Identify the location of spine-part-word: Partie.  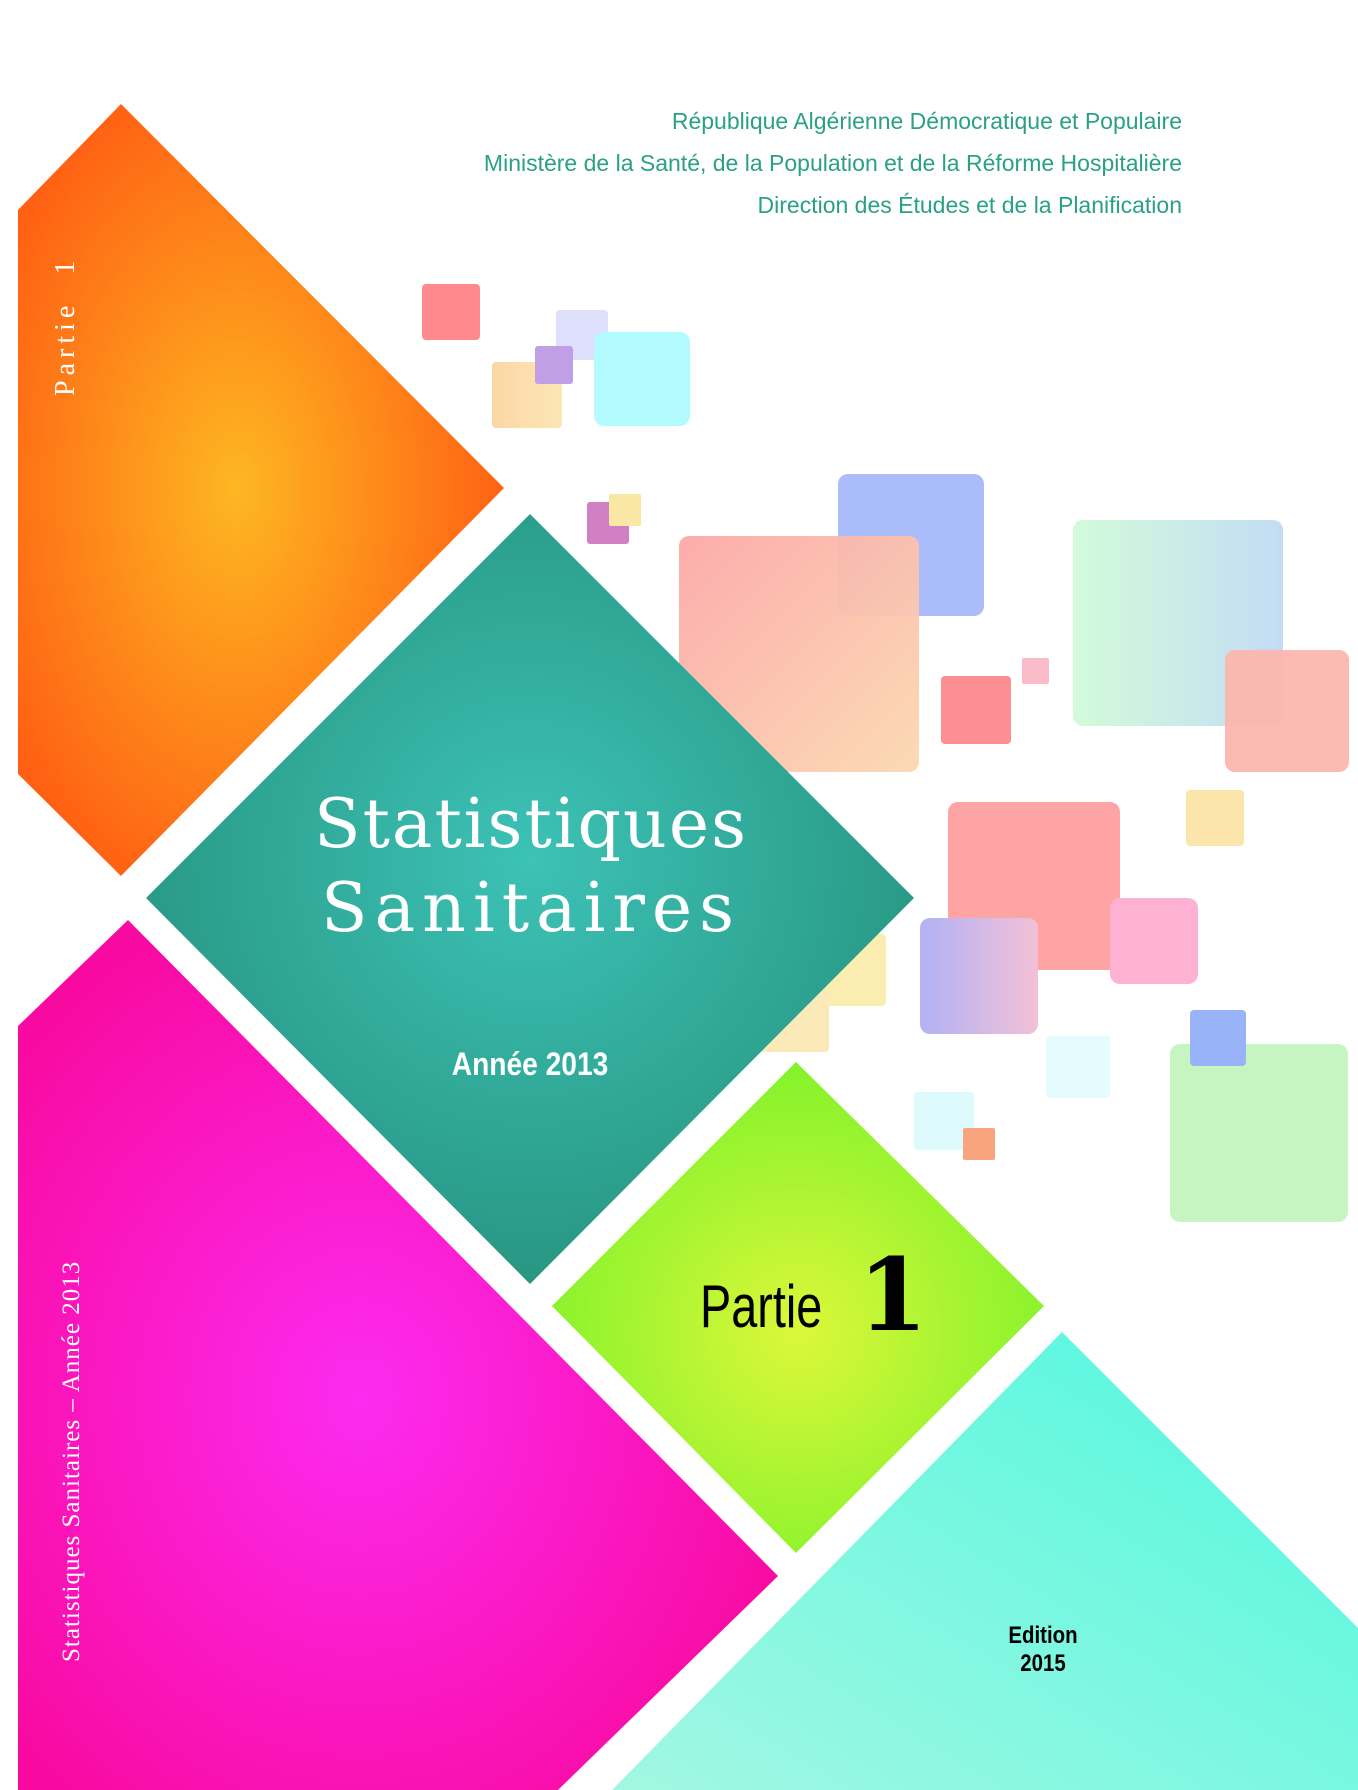
(65, 348).